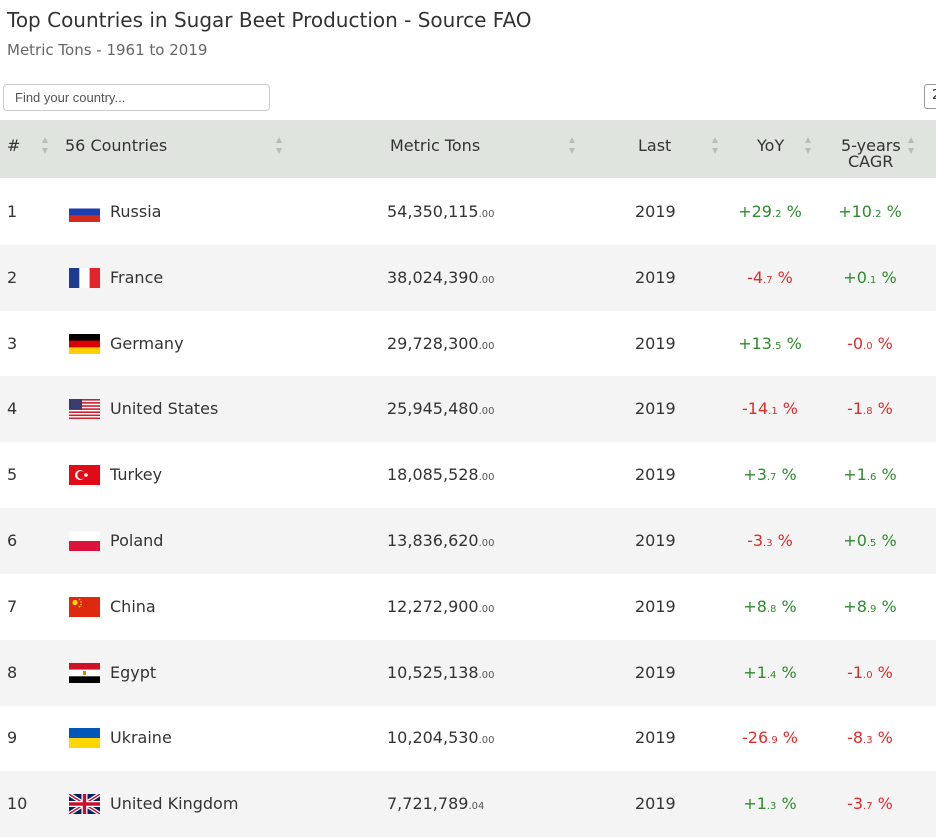 This screenshot has height=838, width=936. Describe the element at coordinates (776, 214) in the screenshot. I see `yoy-decimal: .2` at that location.